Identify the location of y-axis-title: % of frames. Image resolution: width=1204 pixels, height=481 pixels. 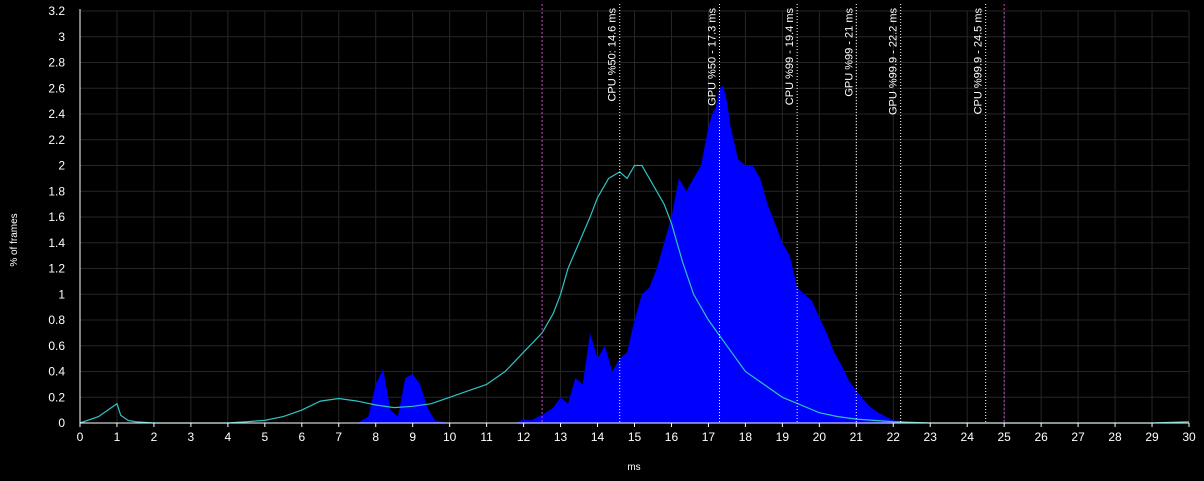
(14, 239).